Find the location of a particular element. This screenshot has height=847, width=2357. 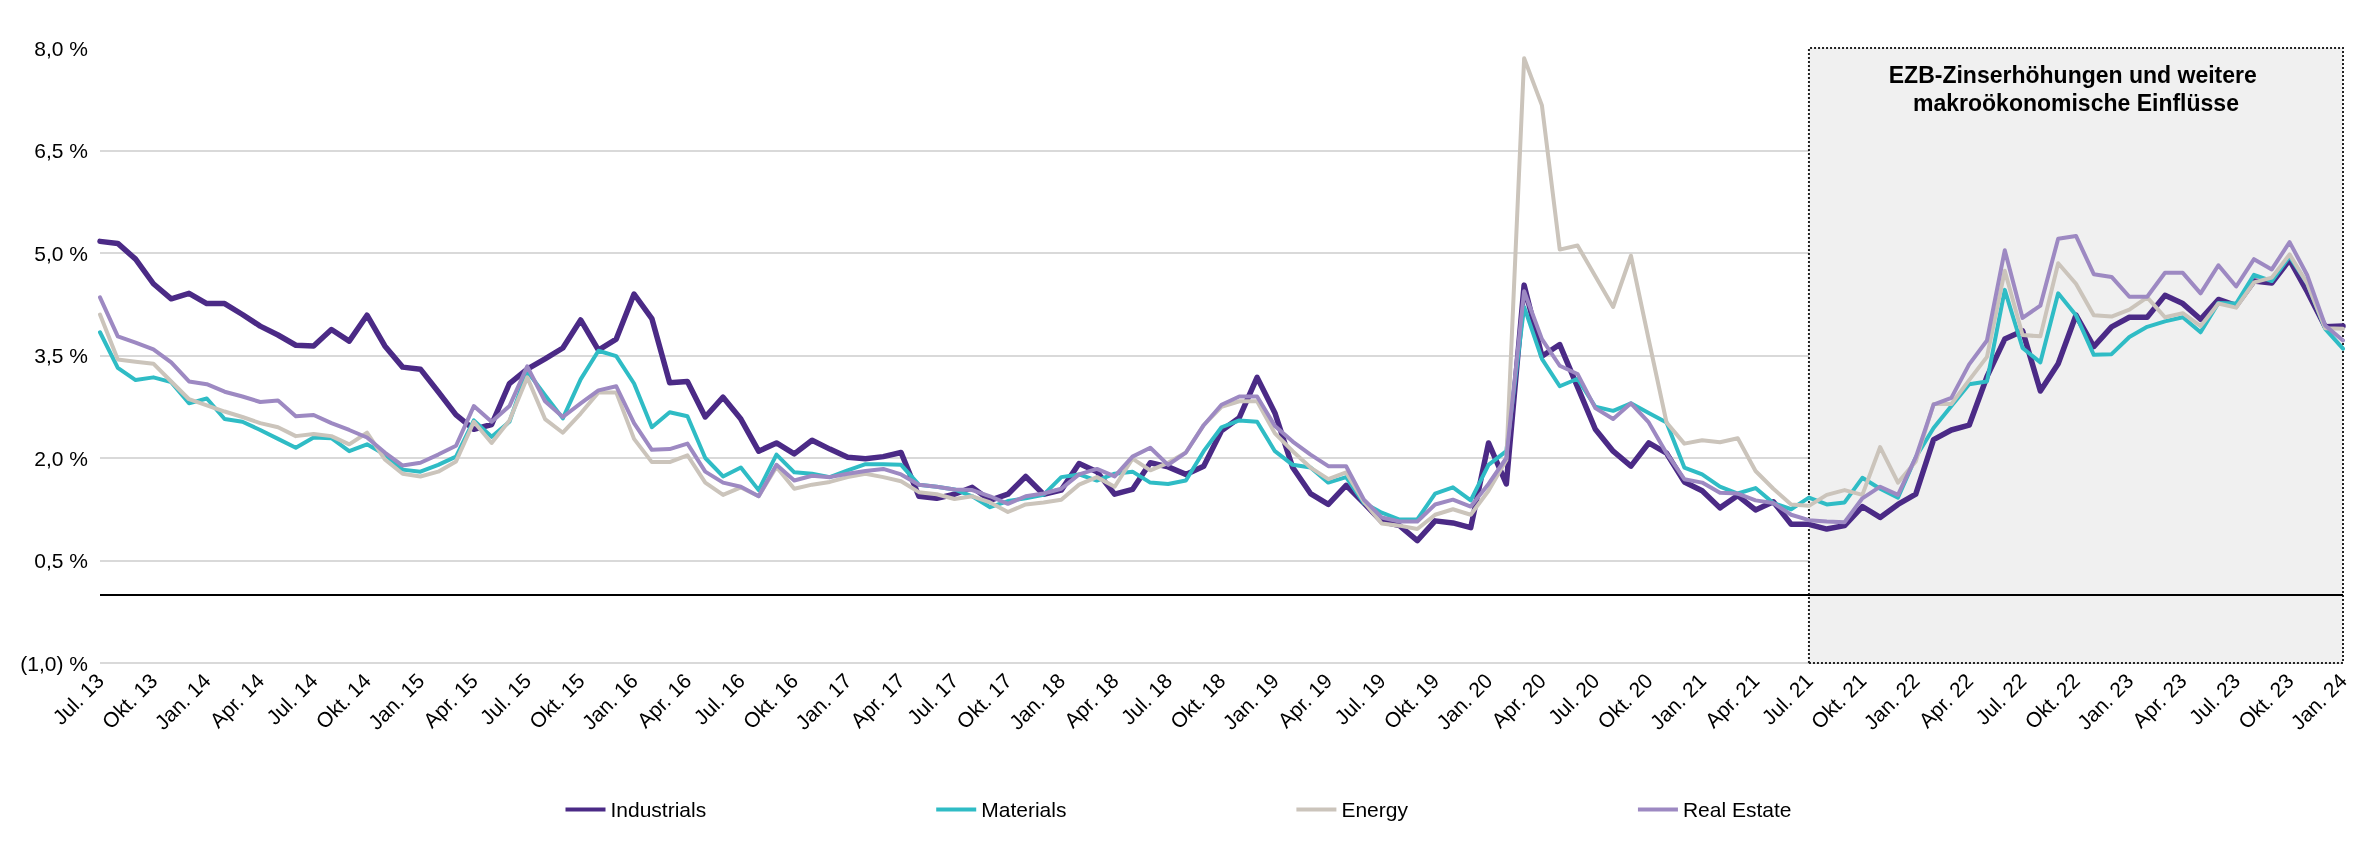

legend-label: Energy is located at coordinates (1375, 809).